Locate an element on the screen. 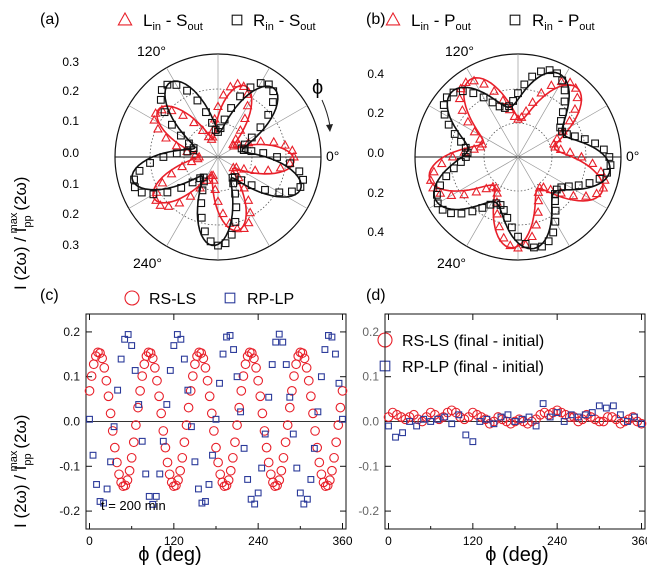  y-tick-label: 0.2 is located at coordinates (71, 332).